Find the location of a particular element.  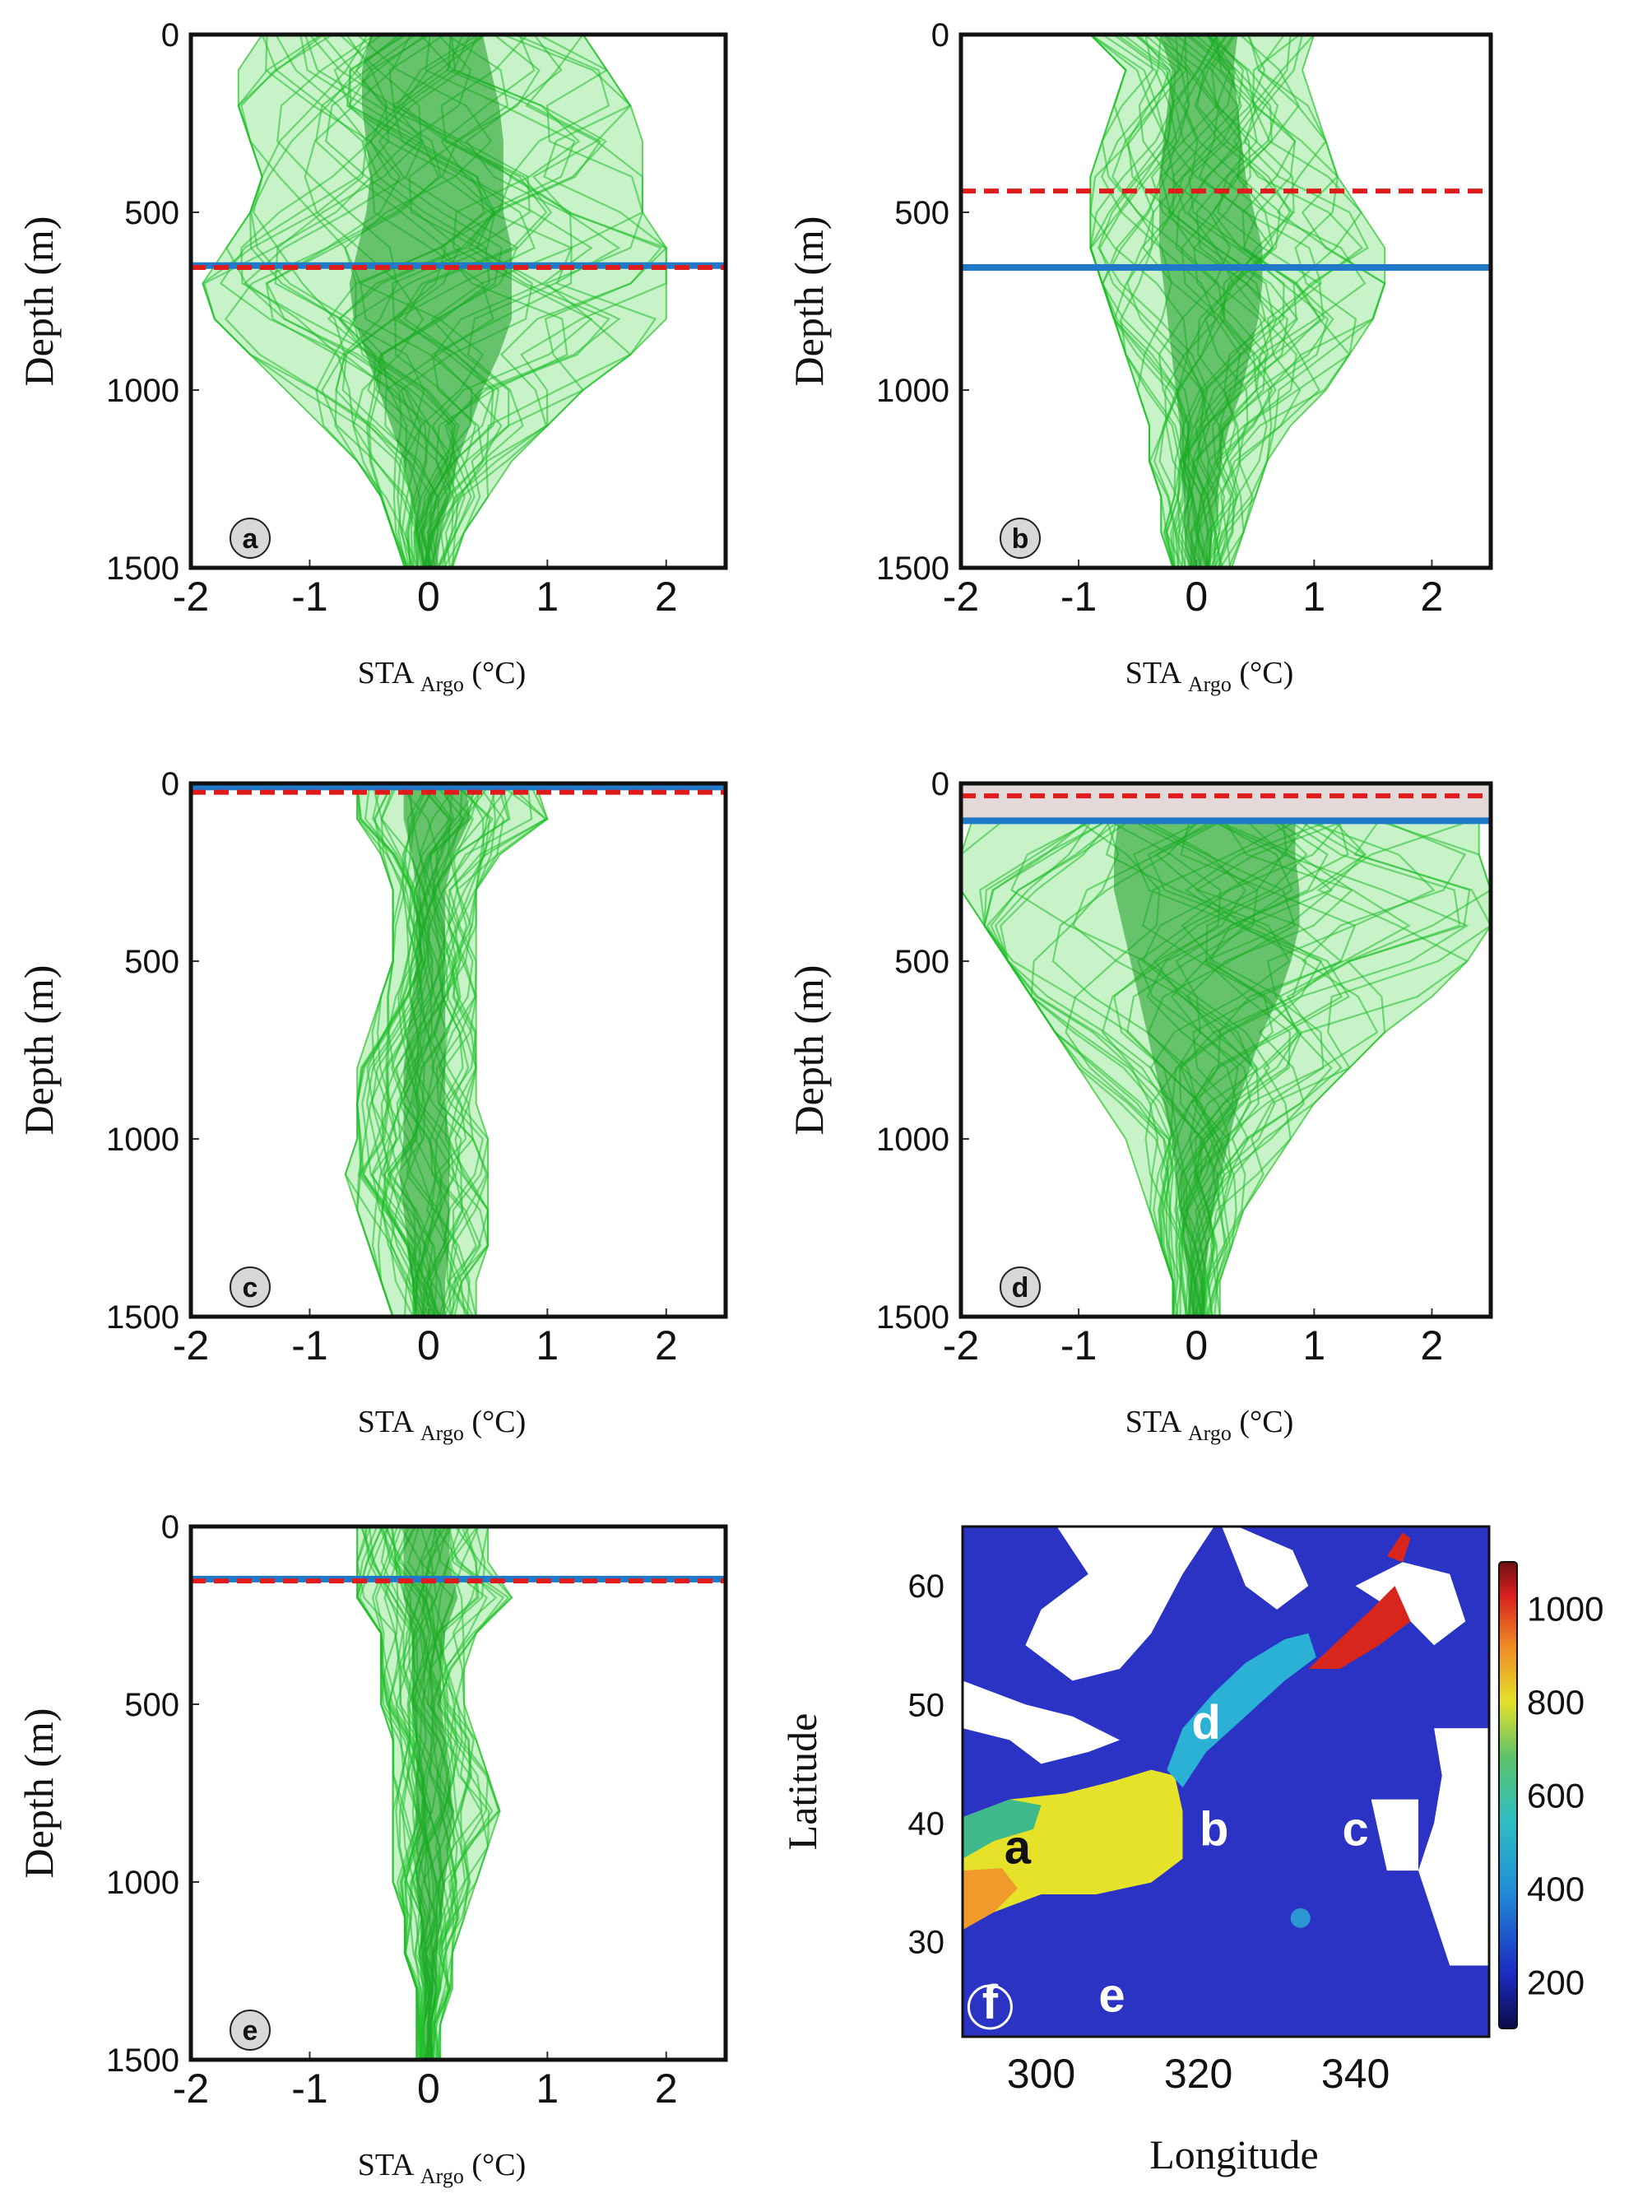

y-tick-label: 40 is located at coordinates (926, 1823).